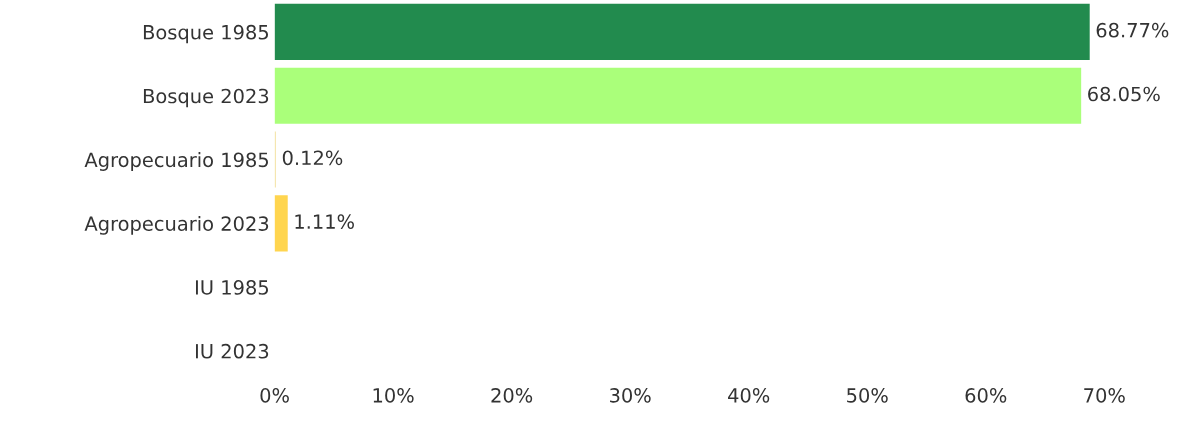 The image size is (1199, 423). What do you see at coordinates (1104, 395) in the screenshot?
I see `x-tick-label: 70%` at bounding box center [1104, 395].